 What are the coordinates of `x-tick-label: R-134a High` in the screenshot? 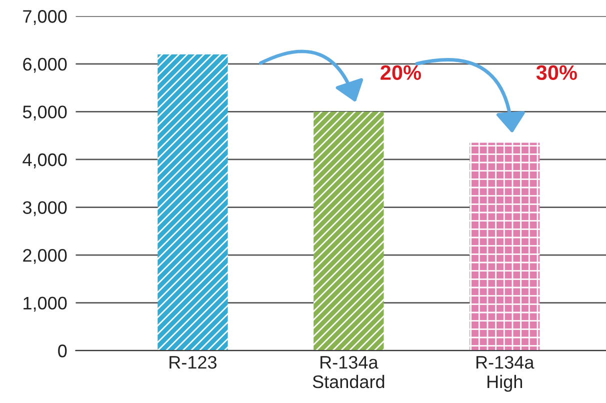 It's located at (505, 374).